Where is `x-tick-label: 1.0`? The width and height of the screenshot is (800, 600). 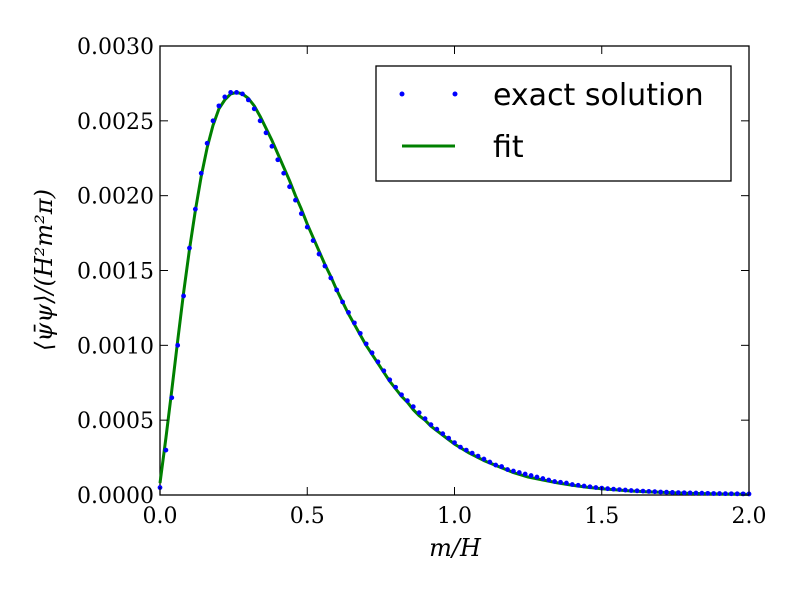 x-tick-label: 1.0 is located at coordinates (454, 516).